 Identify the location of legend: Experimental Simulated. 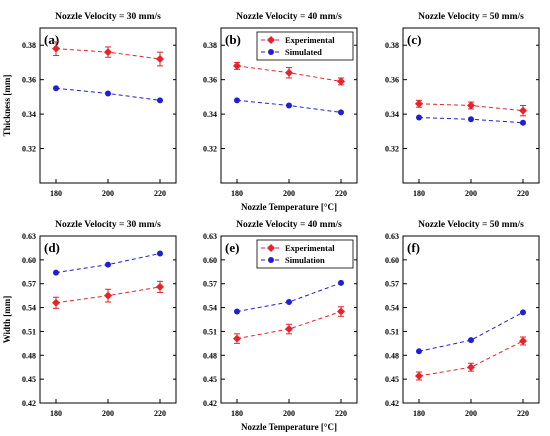
(305, 46).